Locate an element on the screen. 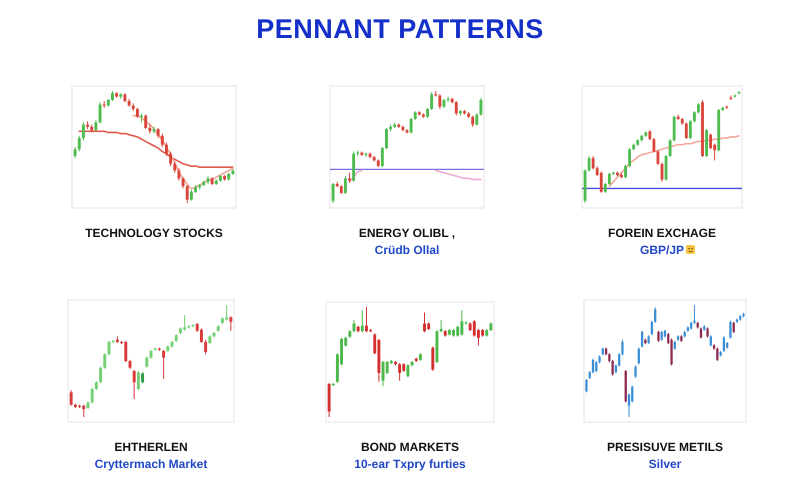 Image resolution: width=800 pixels, height=500 pixels. text: PENNANT PATTERNS is located at coordinates (400, 29).